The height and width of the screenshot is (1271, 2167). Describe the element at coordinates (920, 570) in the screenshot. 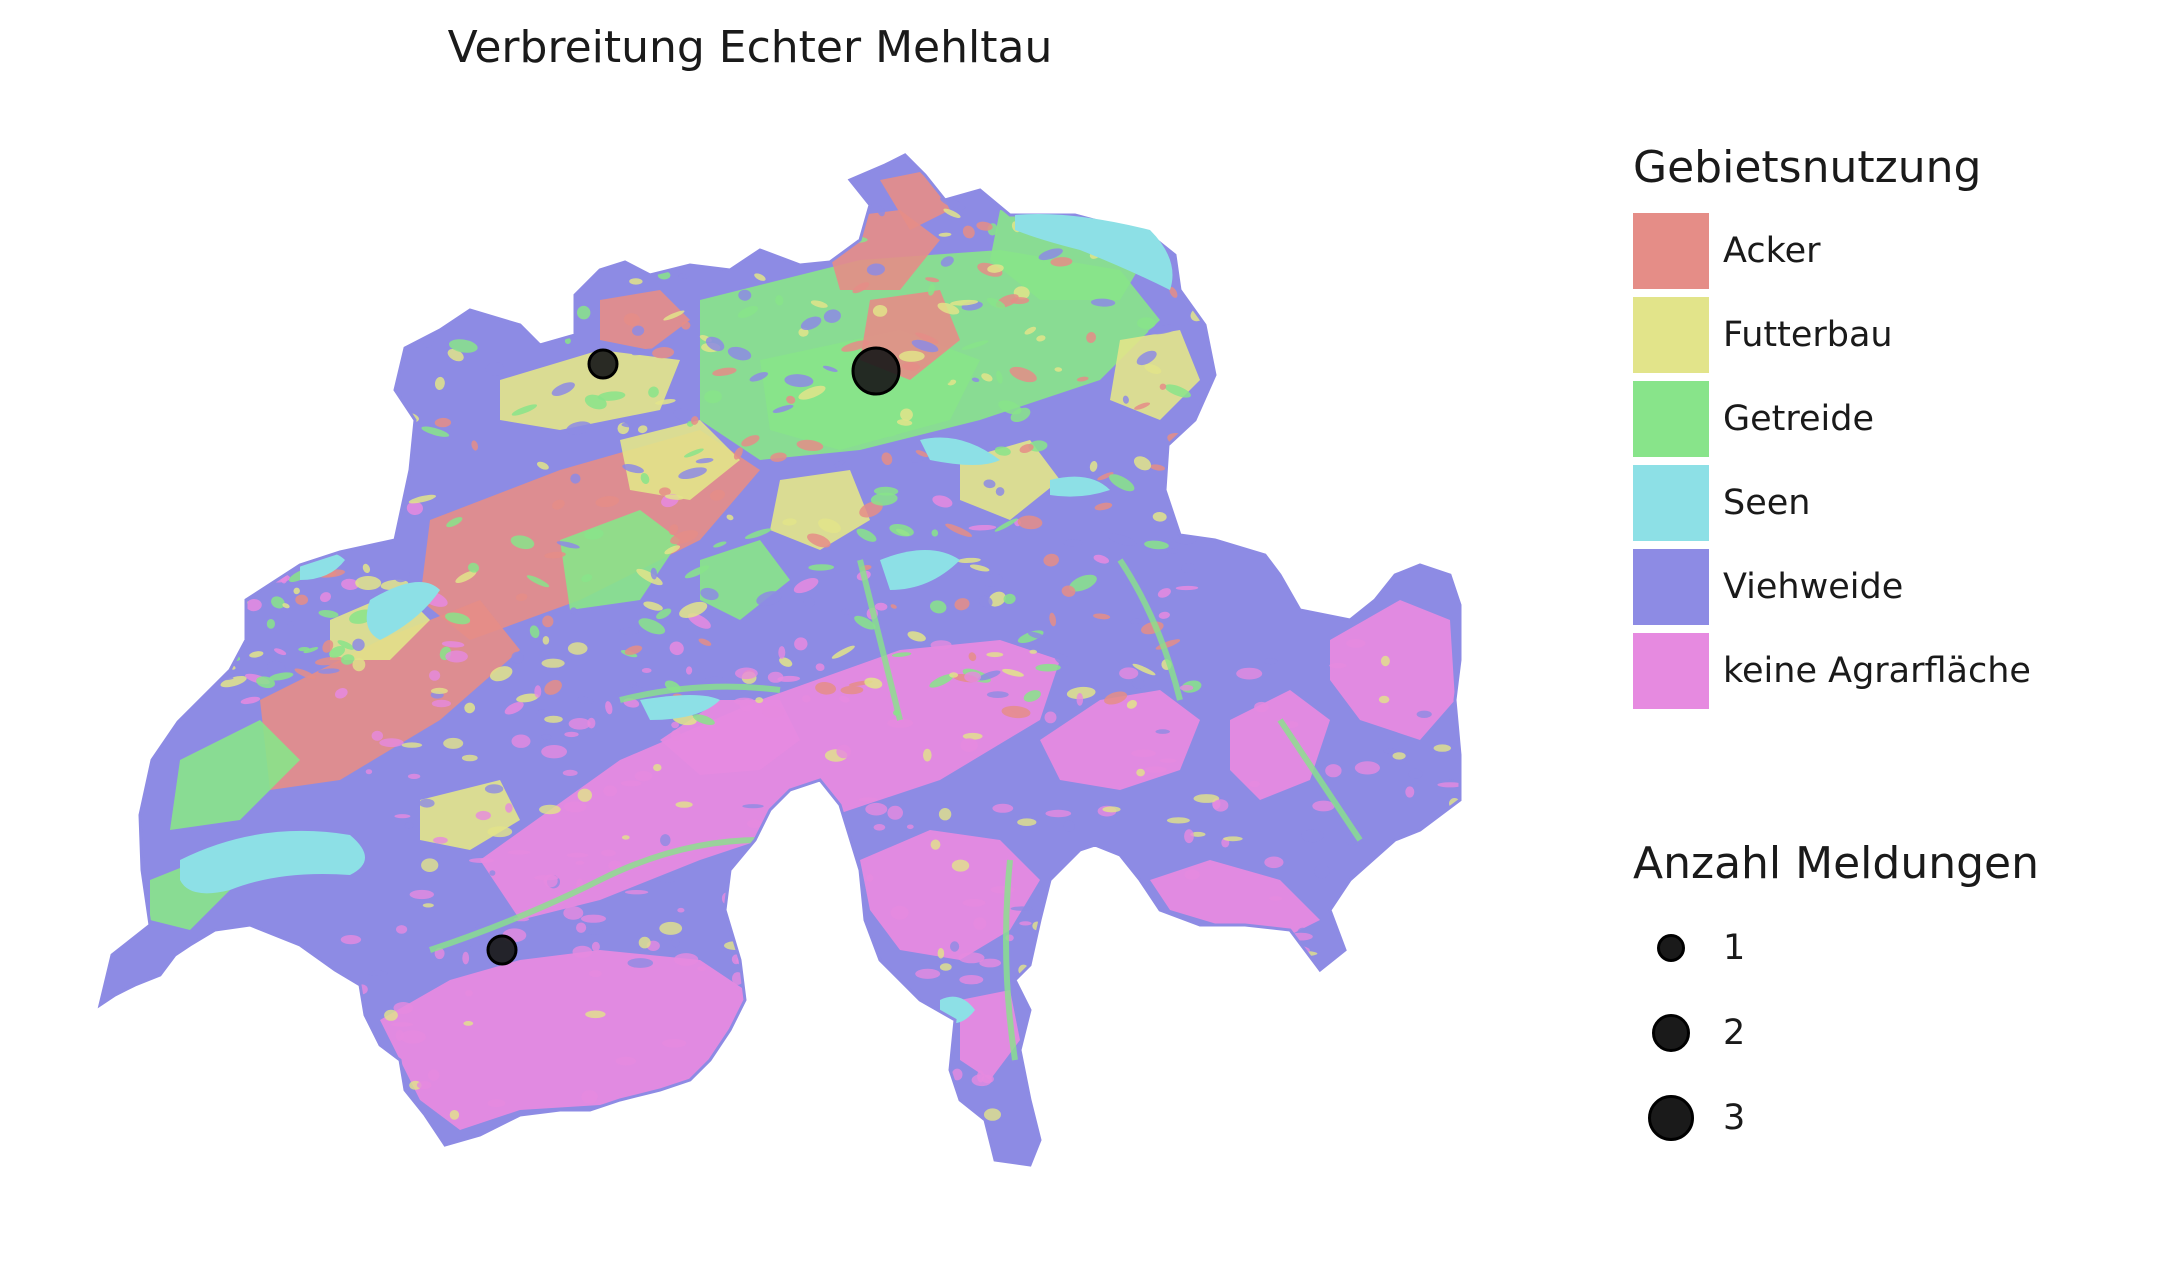

I see `lake-lucerne` at that location.